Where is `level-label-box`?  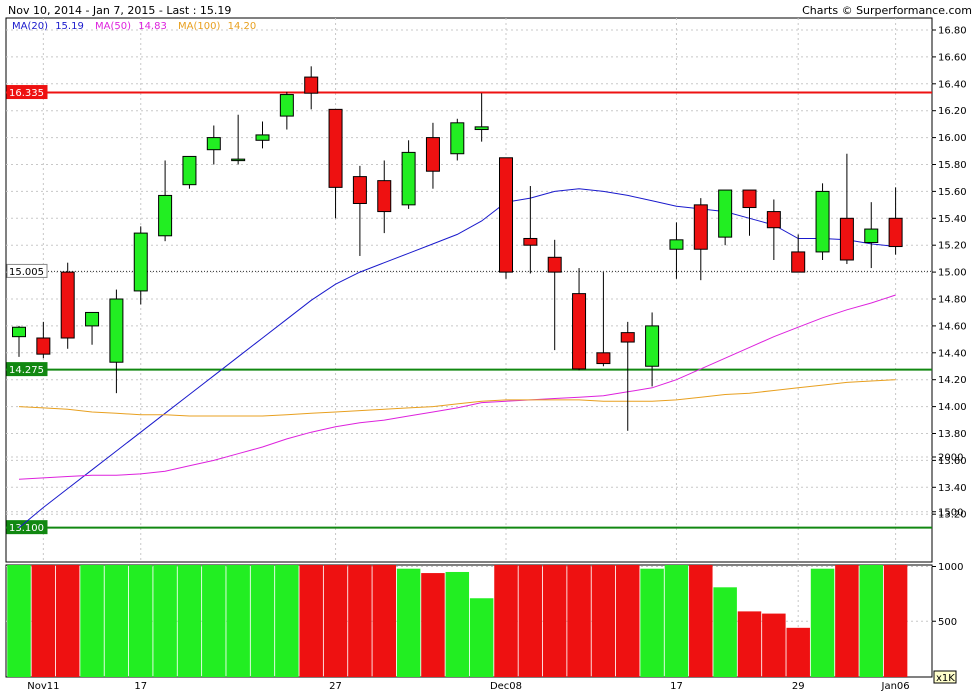 level-label-box is located at coordinates (27, 369).